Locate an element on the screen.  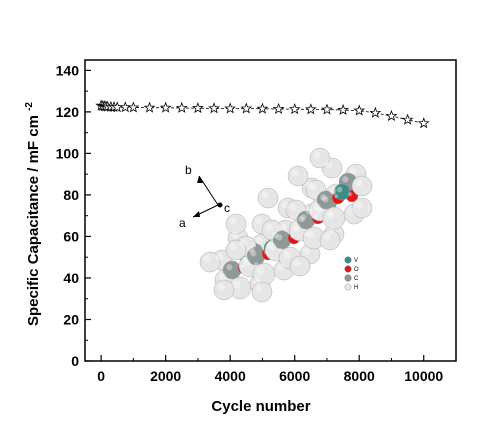
y-tick-label: 120 is located at coordinates (68, 112).